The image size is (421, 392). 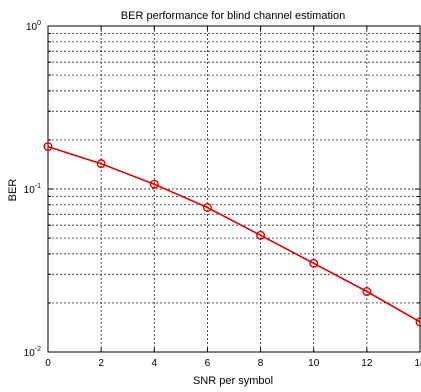 What do you see at coordinates (233, 381) in the screenshot?
I see `x-axis-label: SNR per symbol` at bounding box center [233, 381].